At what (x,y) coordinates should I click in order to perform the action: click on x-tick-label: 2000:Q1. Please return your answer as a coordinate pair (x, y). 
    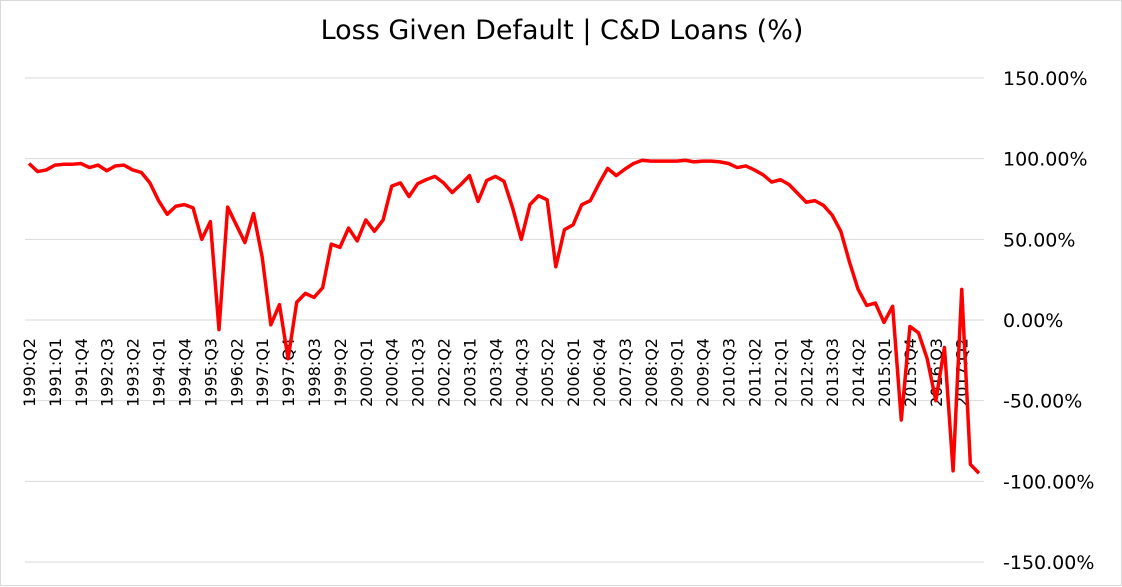
    Looking at the image, I should click on (366, 372).